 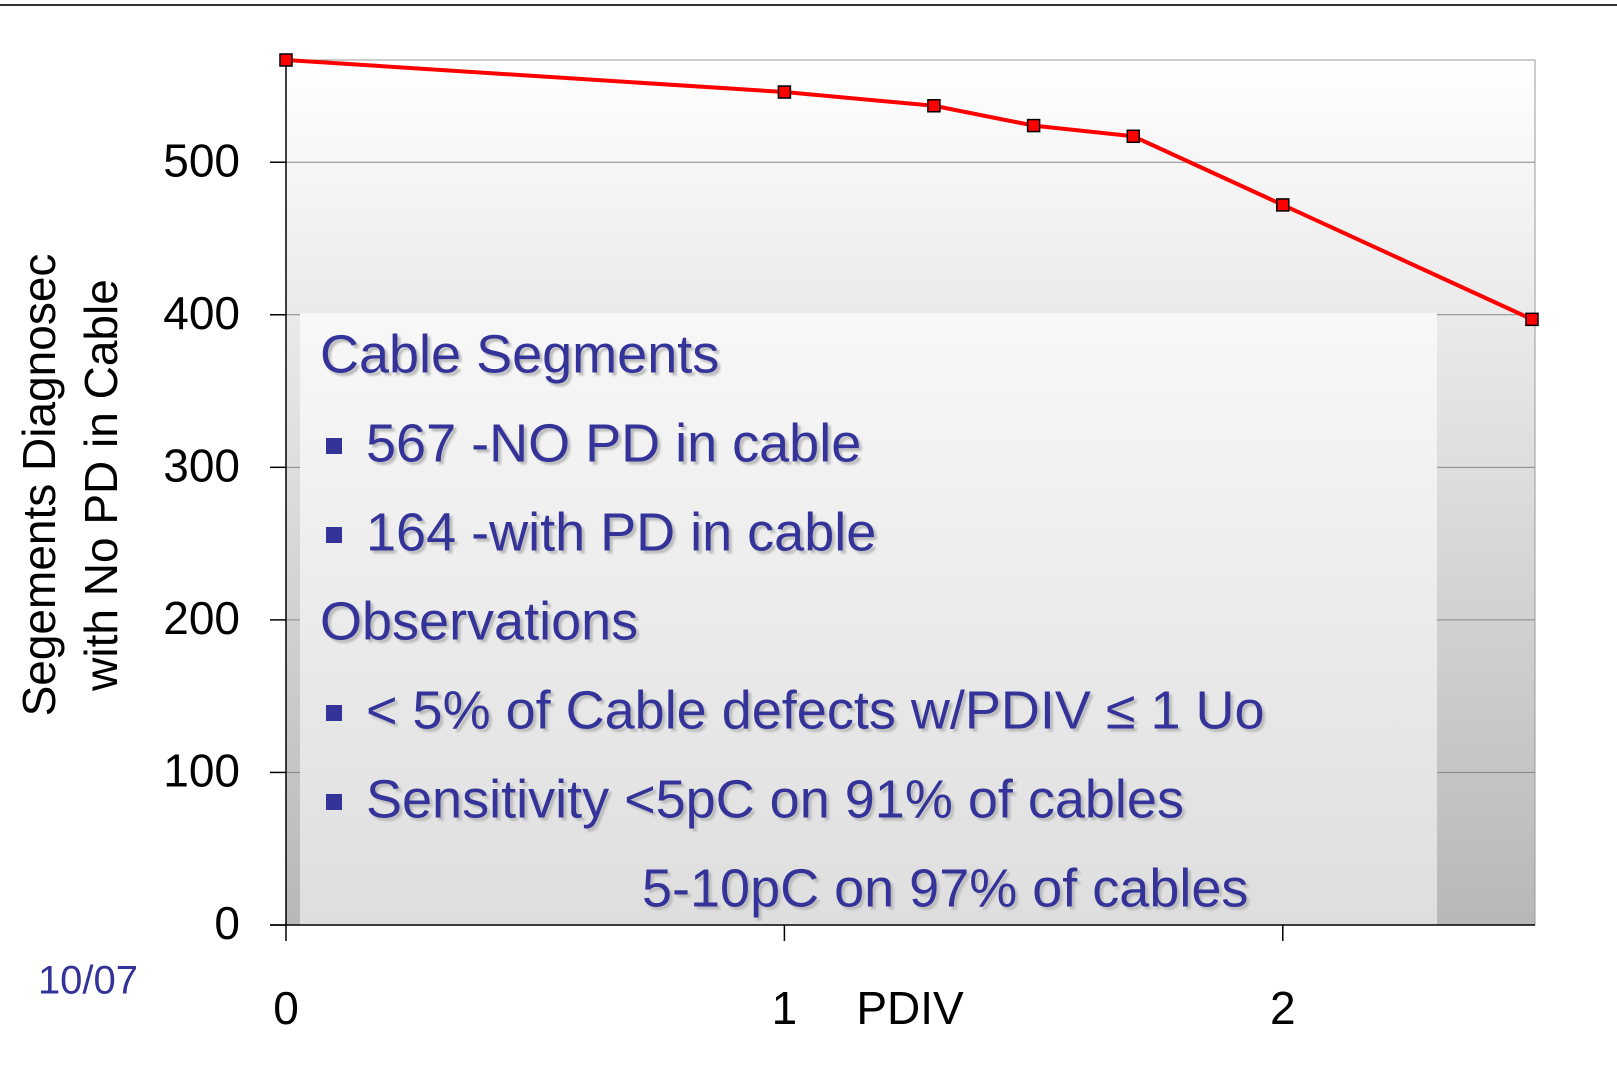 What do you see at coordinates (910, 1008) in the screenshot?
I see `x-axis-title: PDIV` at bounding box center [910, 1008].